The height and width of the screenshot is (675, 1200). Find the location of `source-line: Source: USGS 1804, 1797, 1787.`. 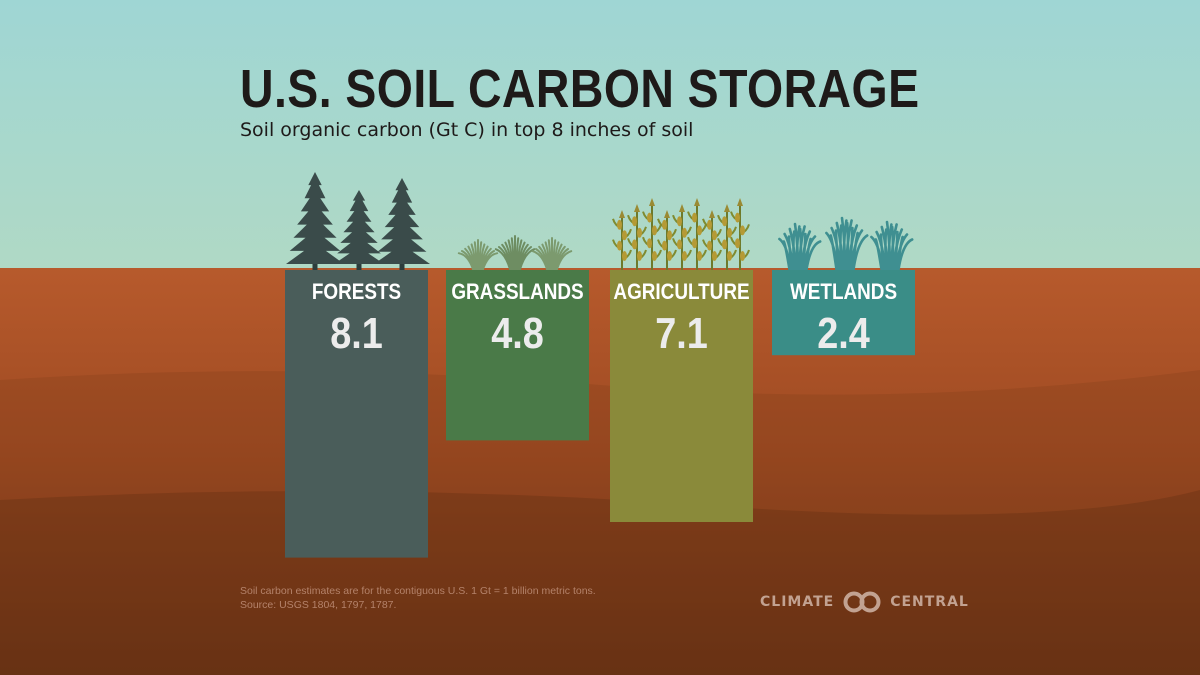

source-line: Source: USGS 1804, 1797, 1787. is located at coordinates (318, 605).